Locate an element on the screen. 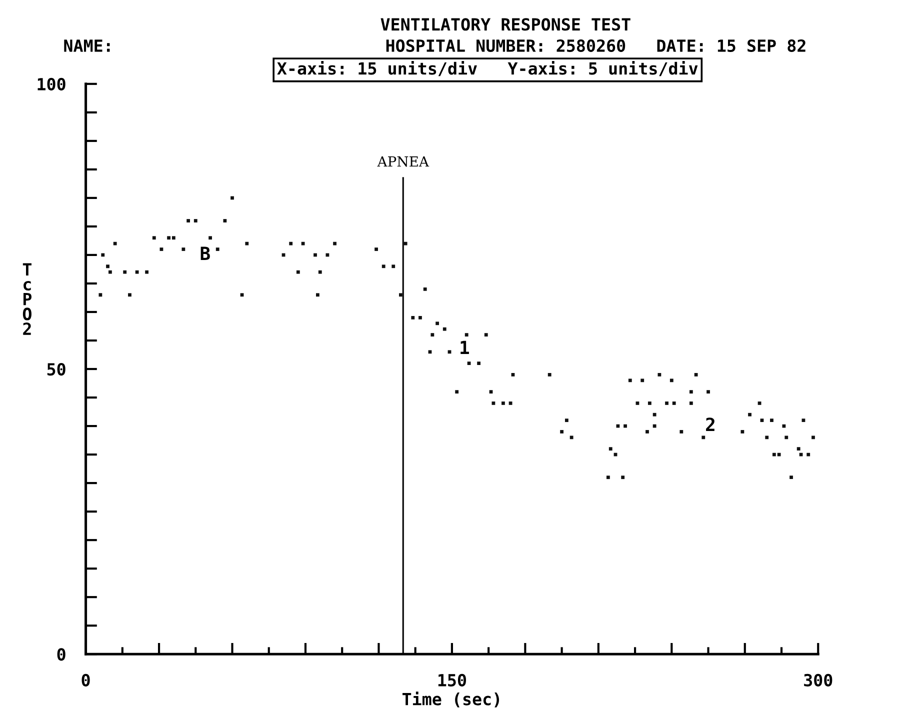 This screenshot has width=903, height=711. annotation: B is located at coordinates (205, 253).